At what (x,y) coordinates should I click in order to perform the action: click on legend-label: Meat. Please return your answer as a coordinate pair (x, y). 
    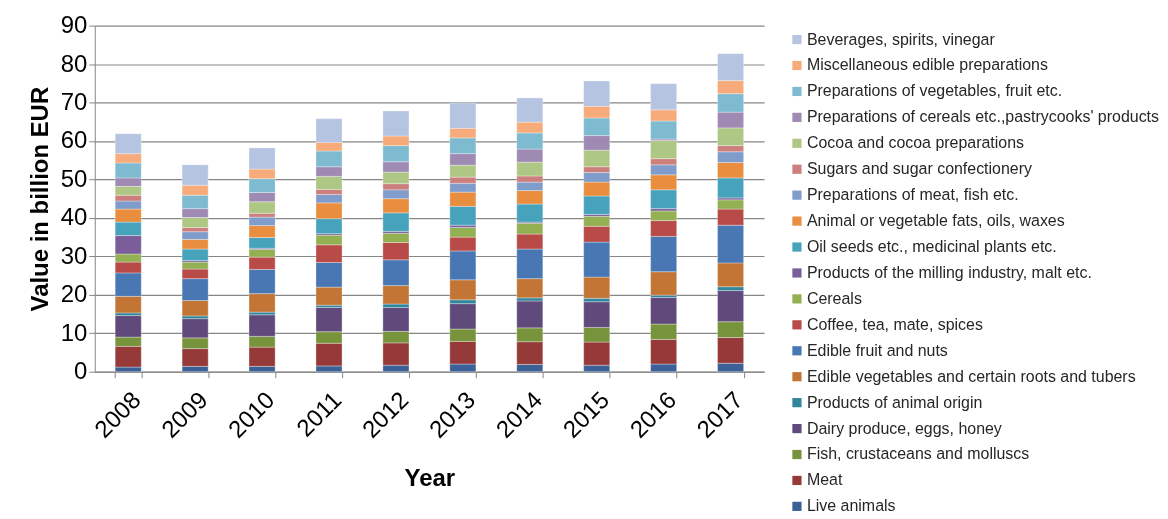
    Looking at the image, I should click on (824, 480).